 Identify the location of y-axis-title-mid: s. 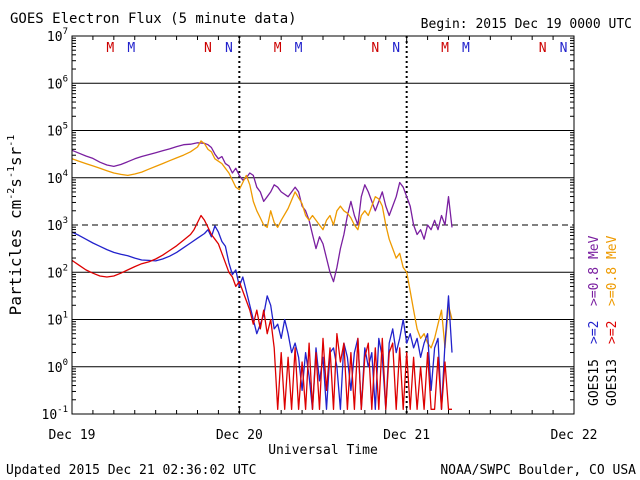
(15, 183).